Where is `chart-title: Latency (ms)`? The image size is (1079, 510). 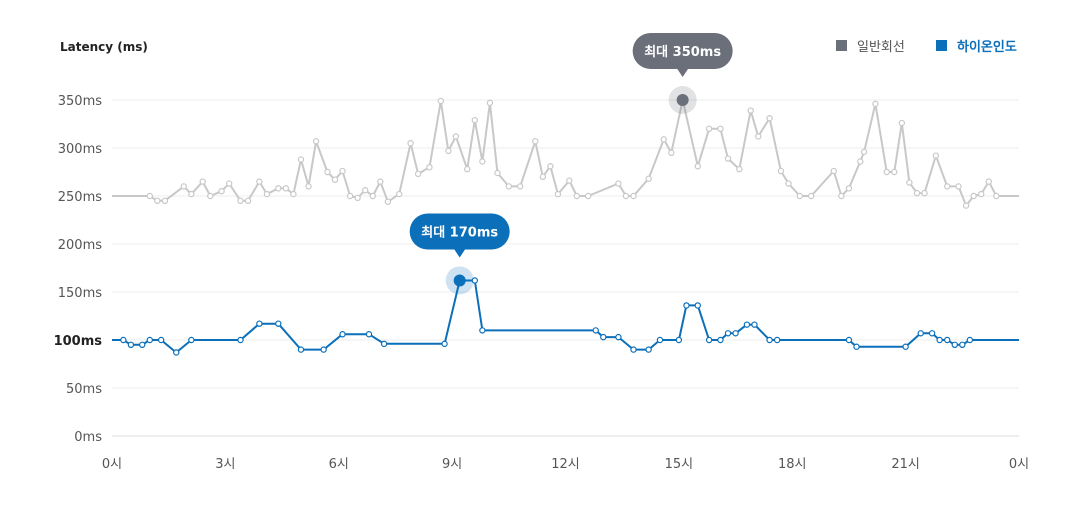
chart-title: Latency (ms) is located at coordinates (104, 47).